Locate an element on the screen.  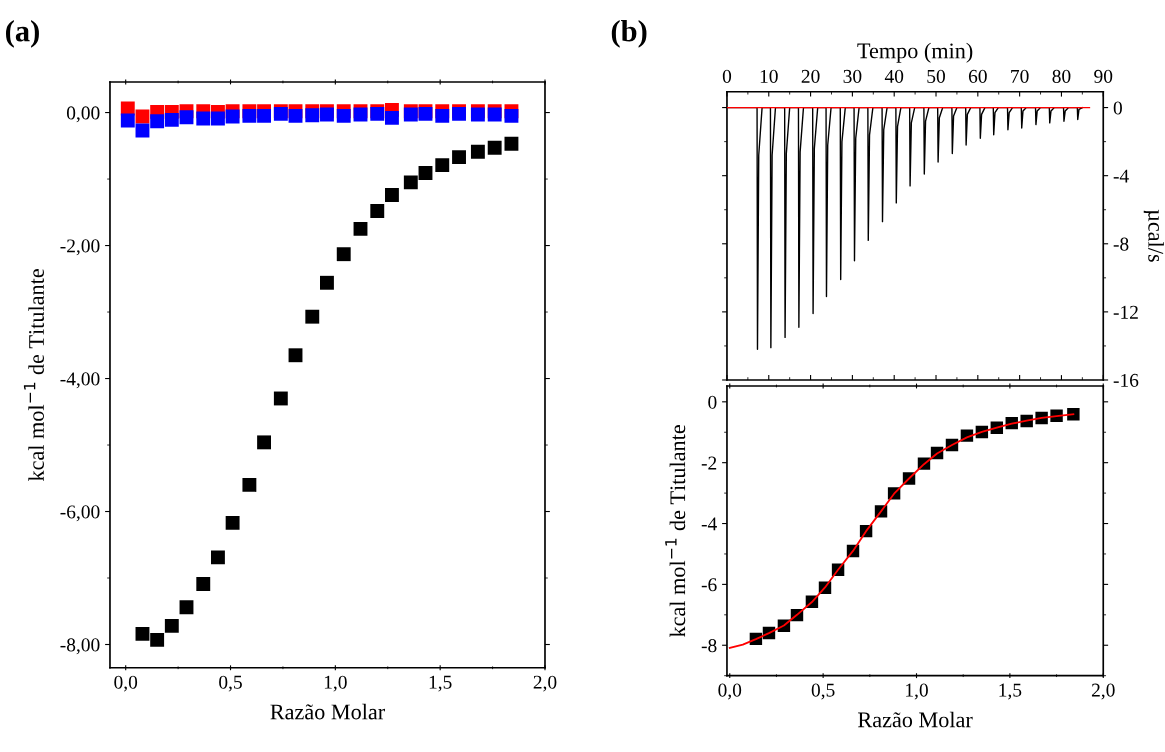
y-tick-label: -16 is located at coordinates (1126, 380).